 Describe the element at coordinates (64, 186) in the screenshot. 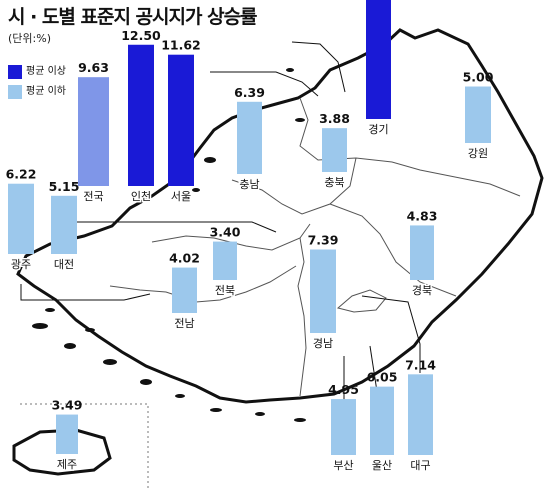

I see `value-label: 5.15` at that location.